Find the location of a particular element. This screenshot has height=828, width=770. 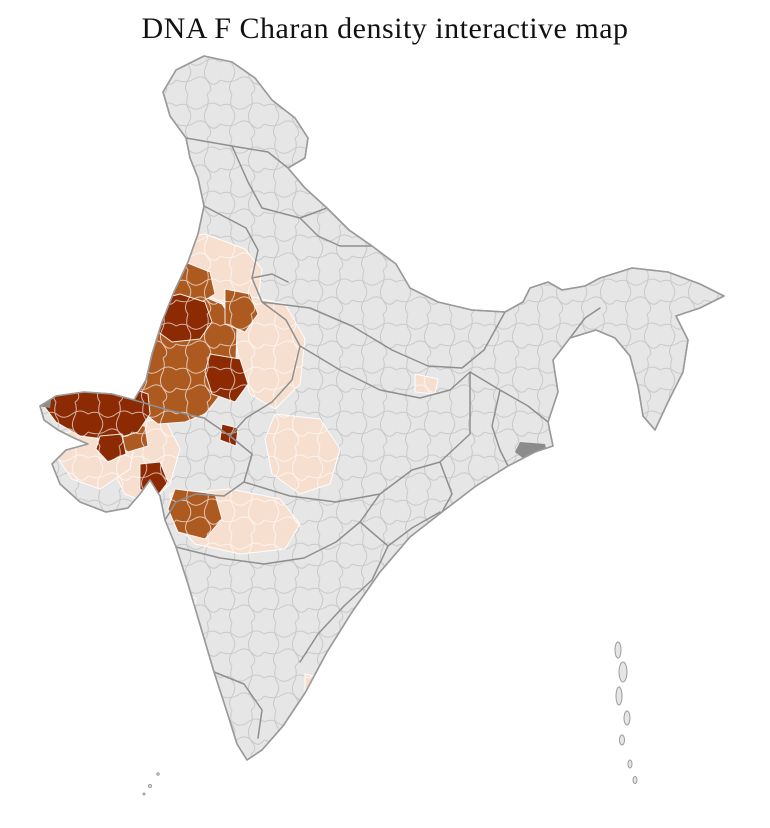

lakshadweep-islands is located at coordinates (151, 784).